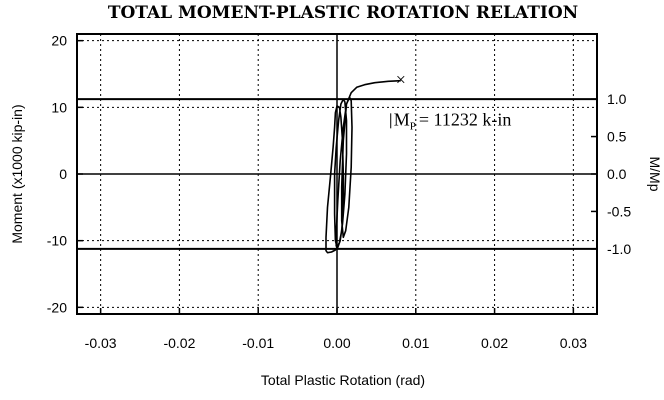  Describe the element at coordinates (57, 241) in the screenshot. I see `y-tick-label: -10` at that location.